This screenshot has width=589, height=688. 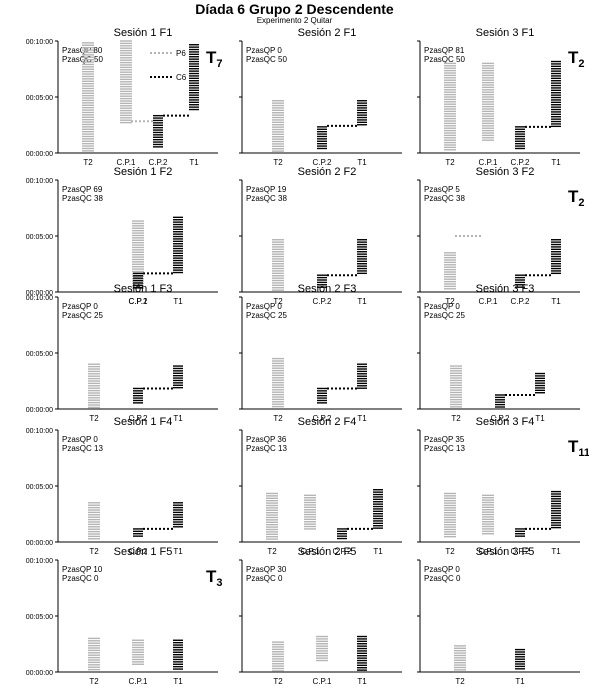 I want to click on panel-info: PzasQP 35, so click(x=444, y=439).